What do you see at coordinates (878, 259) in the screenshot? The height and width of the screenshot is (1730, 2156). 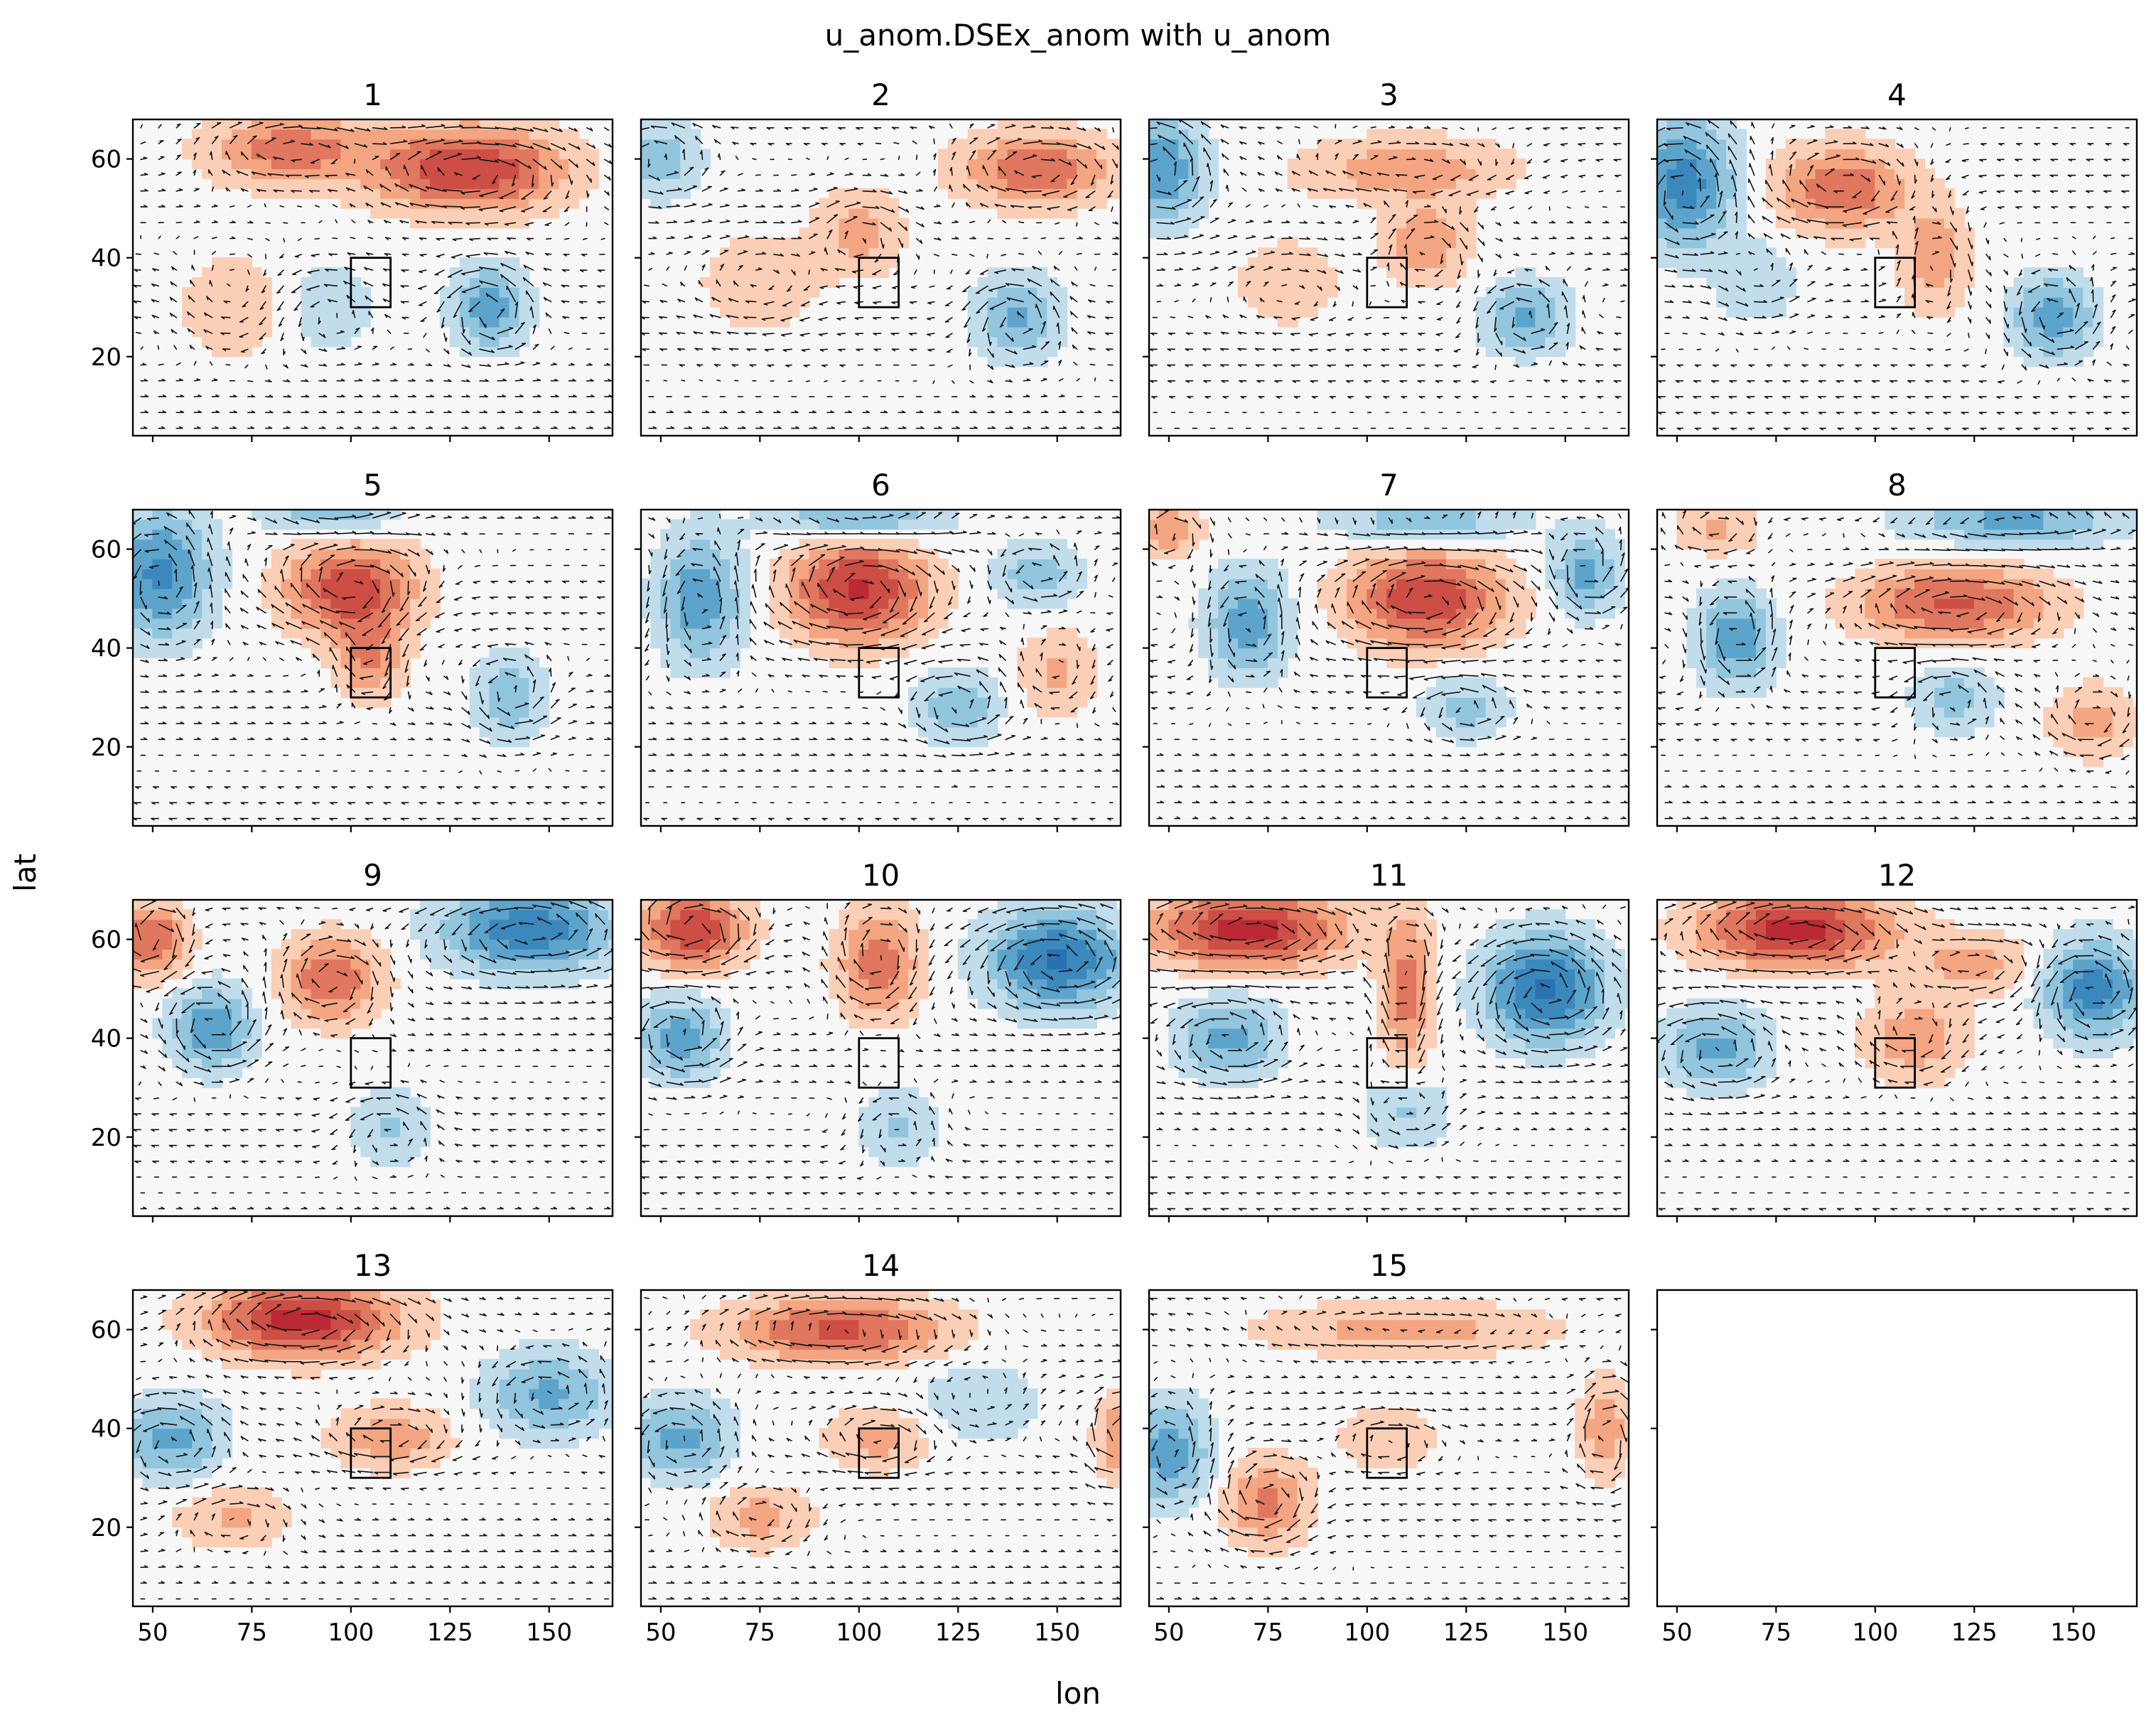 I see `panel-2: 2` at bounding box center [878, 259].